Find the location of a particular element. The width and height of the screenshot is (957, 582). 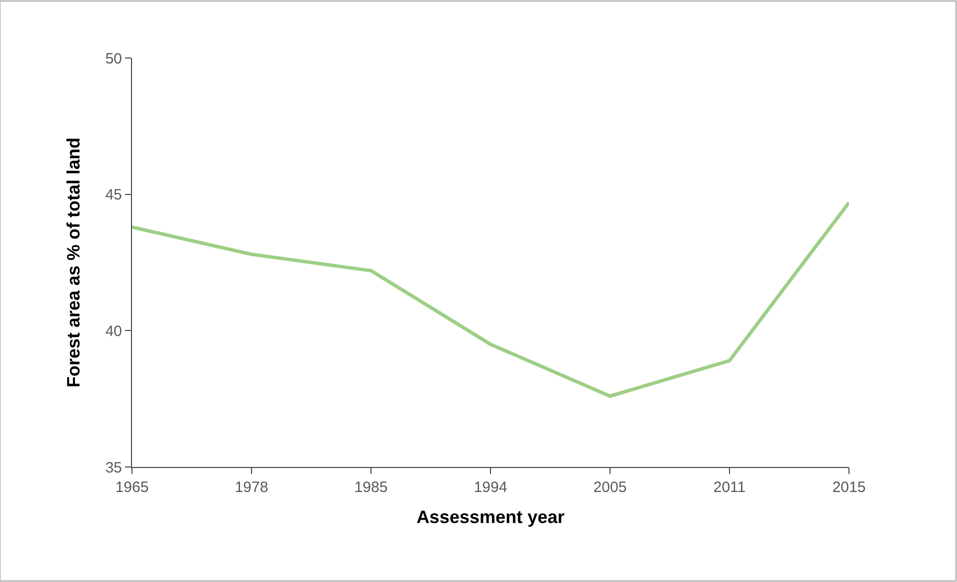

x-tick-label: 2015 is located at coordinates (849, 487).